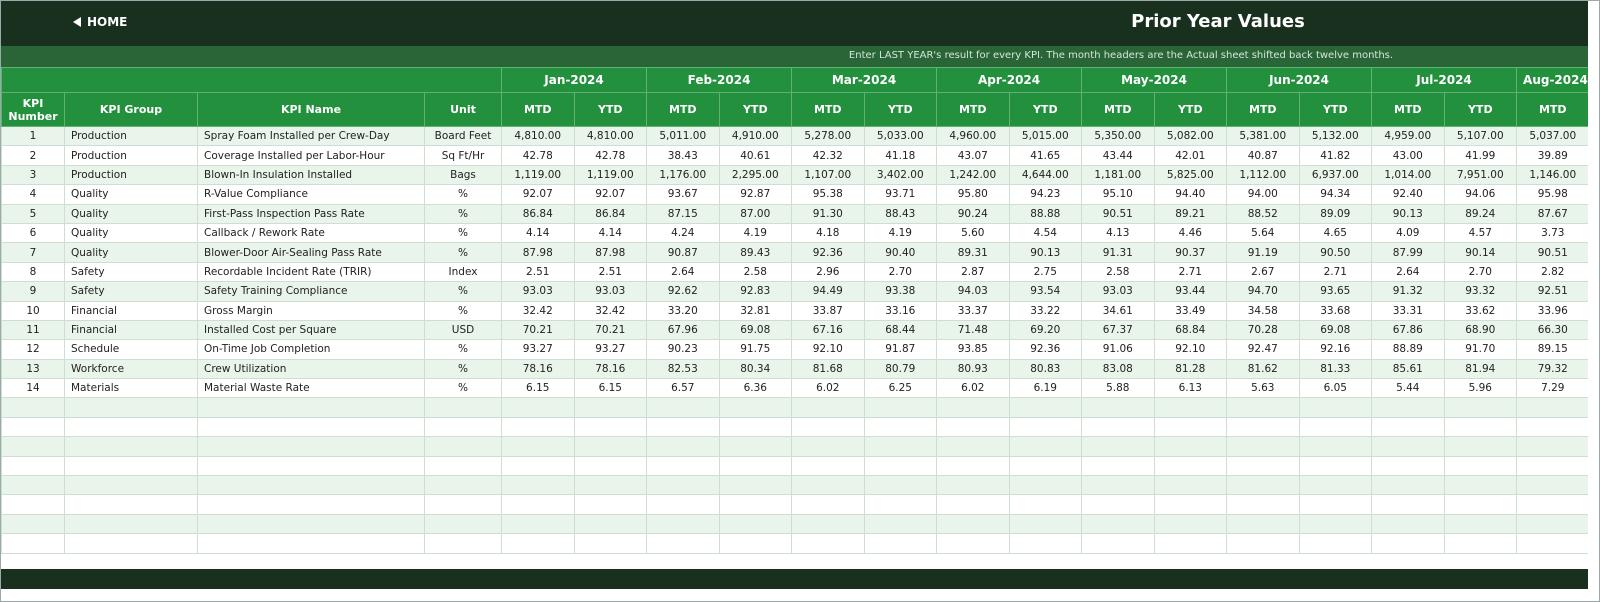  What do you see at coordinates (463, 155) in the screenshot?
I see `text-cell: Sq Ft/Hr` at bounding box center [463, 155].